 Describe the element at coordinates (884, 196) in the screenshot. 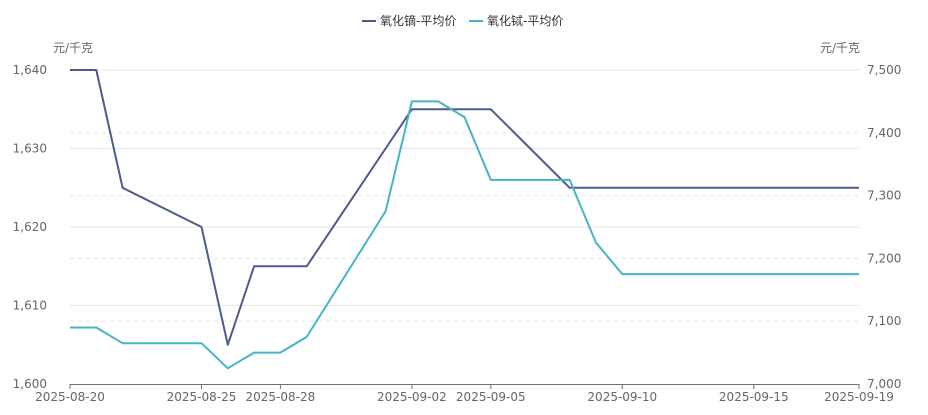

I see `right-axis-tick-label: 7,300` at that location.